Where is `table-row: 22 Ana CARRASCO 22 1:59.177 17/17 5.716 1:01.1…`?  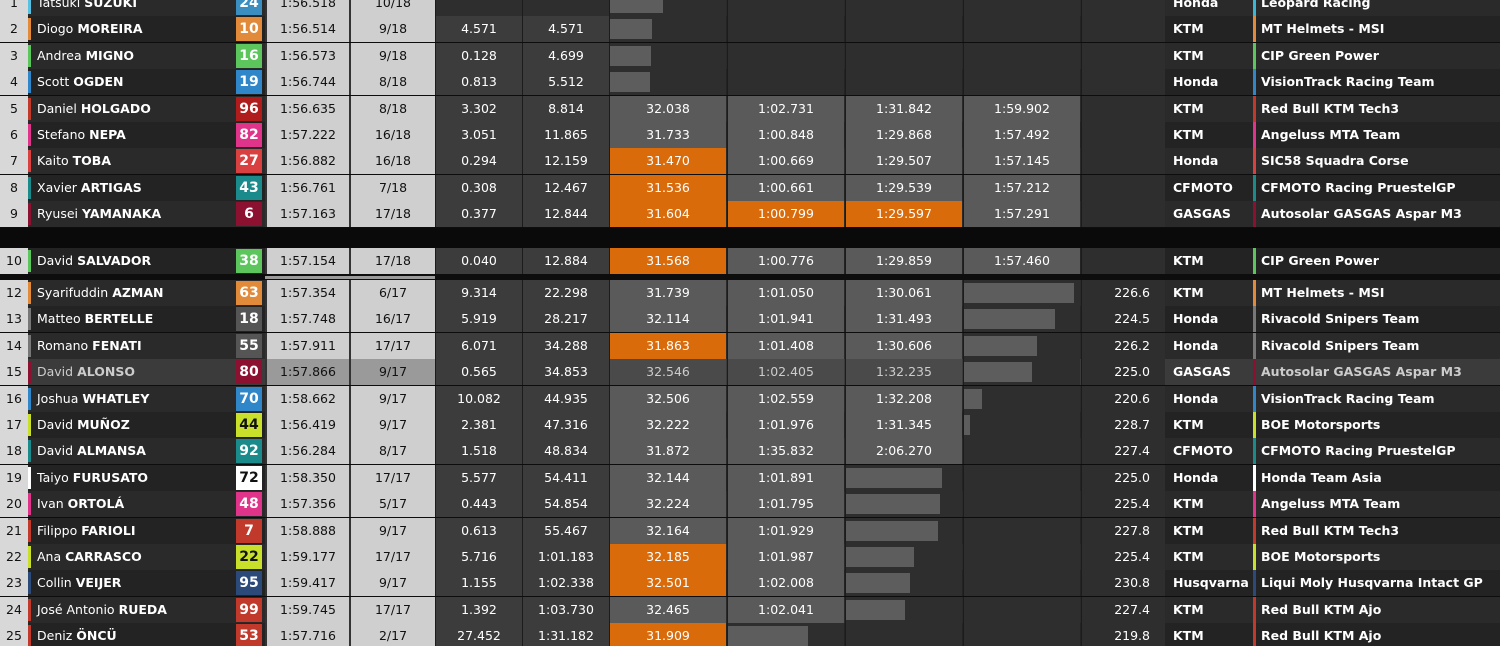
table-row: 22 Ana CARRASCO 22 1:59.177 17/17 5.716 1:01.1… is located at coordinates (750, 557).